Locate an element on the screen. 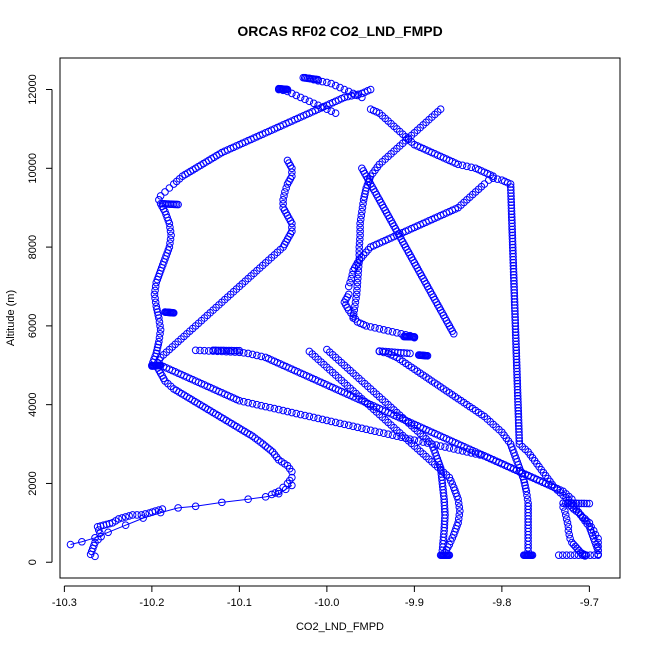 This screenshot has width=650, height=650. y-tick-label: 12000 is located at coordinates (33, 89).